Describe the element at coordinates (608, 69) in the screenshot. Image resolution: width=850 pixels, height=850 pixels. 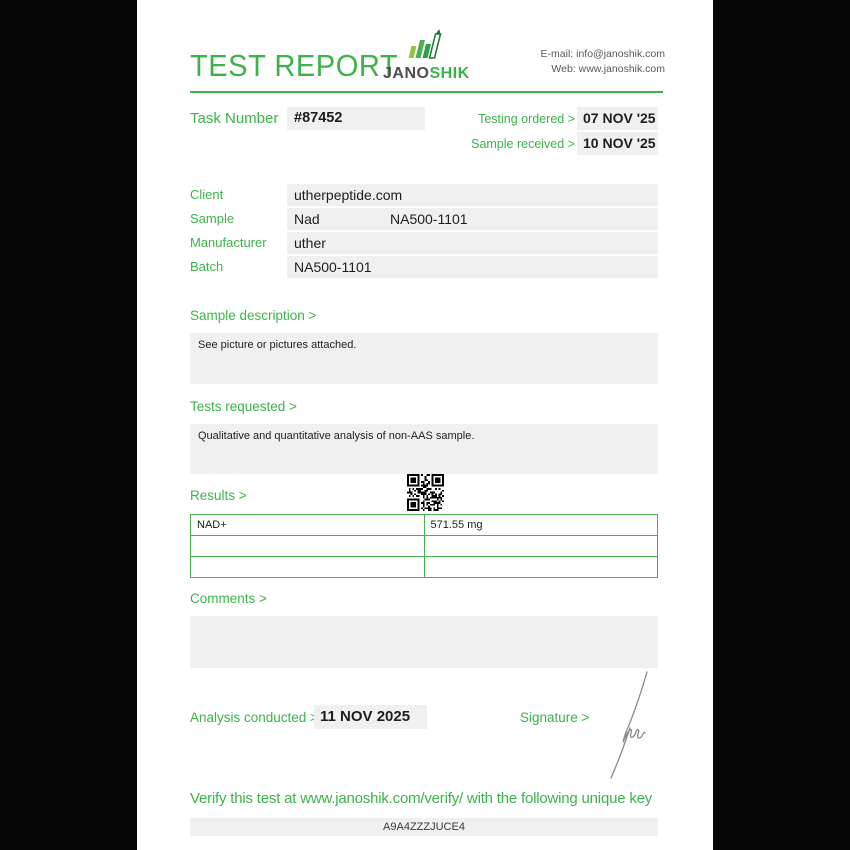
I see `contact-web: Web: www.janoshik.com` at that location.